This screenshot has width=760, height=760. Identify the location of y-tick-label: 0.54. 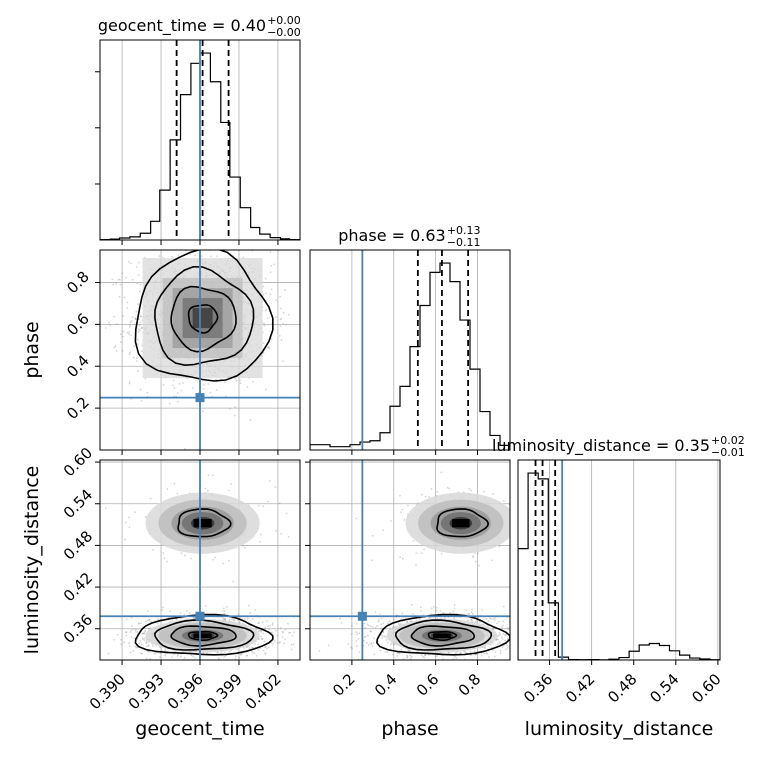
(78, 504).